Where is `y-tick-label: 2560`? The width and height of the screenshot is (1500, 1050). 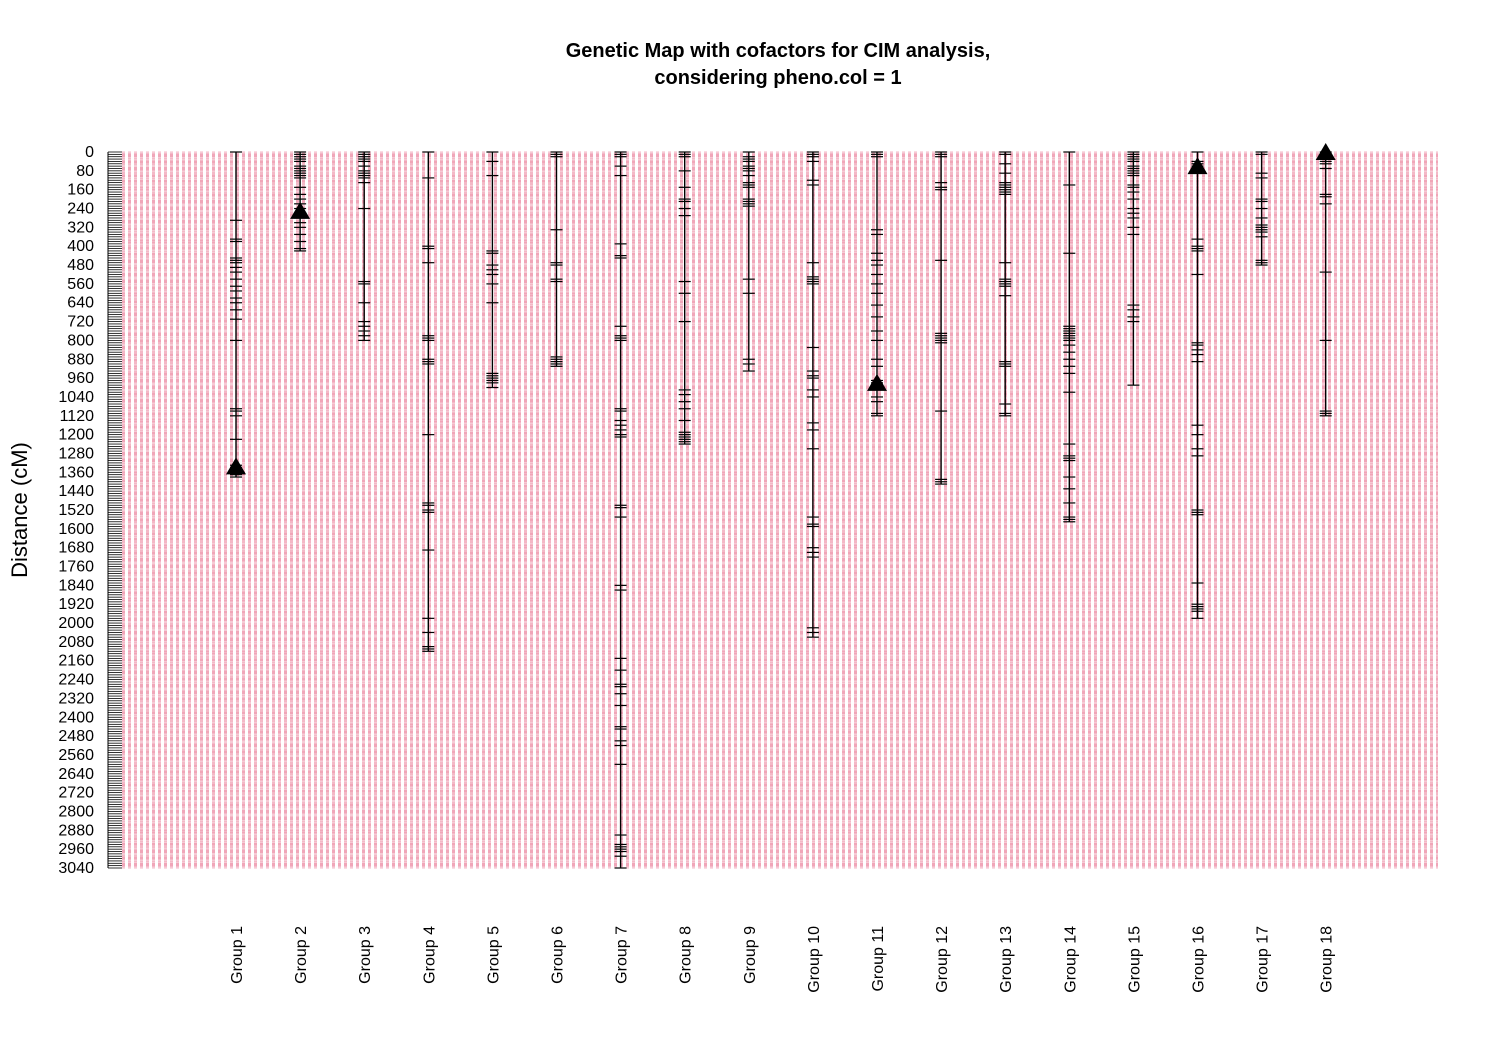 y-tick-label: 2560 is located at coordinates (76, 755).